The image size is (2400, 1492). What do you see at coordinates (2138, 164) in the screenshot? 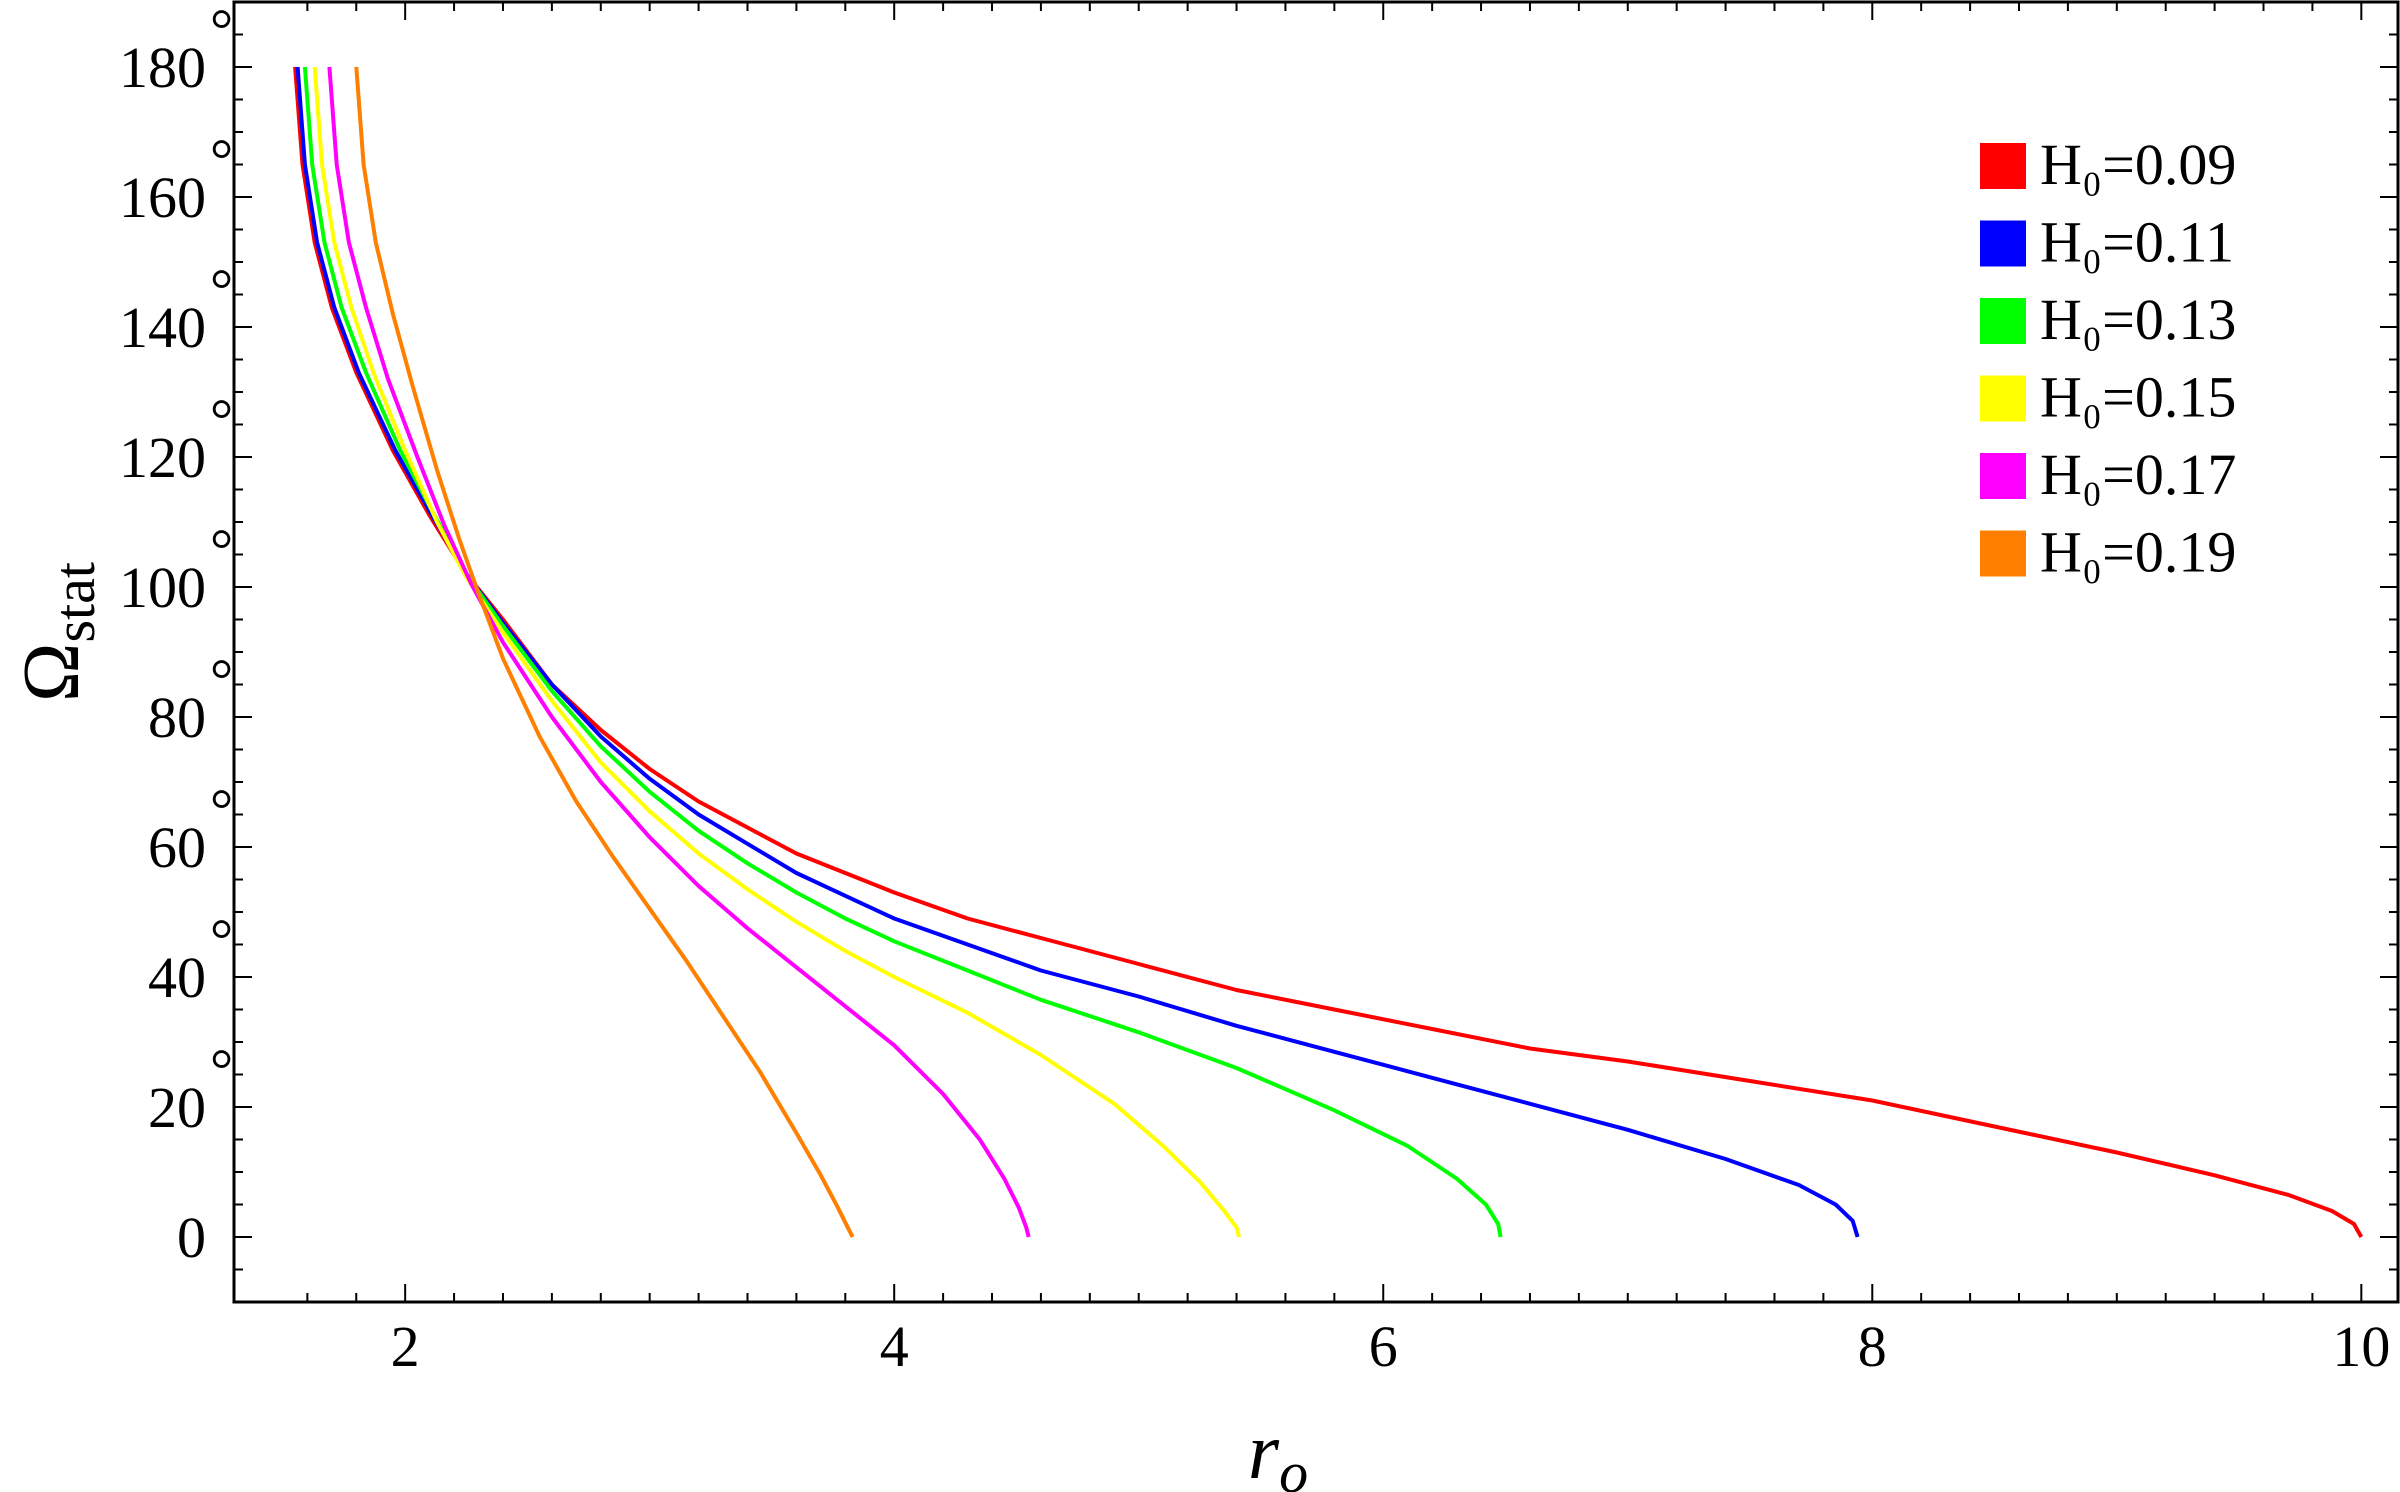
I see `legend-label-0: H₀=0.09` at bounding box center [2138, 164].